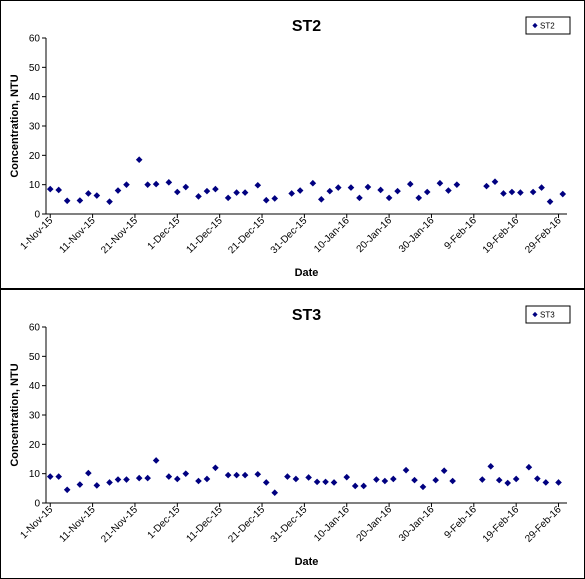  Describe the element at coordinates (501, 235) in the screenshot. I see `x-tick-label: 19-Feb-16` at that location.